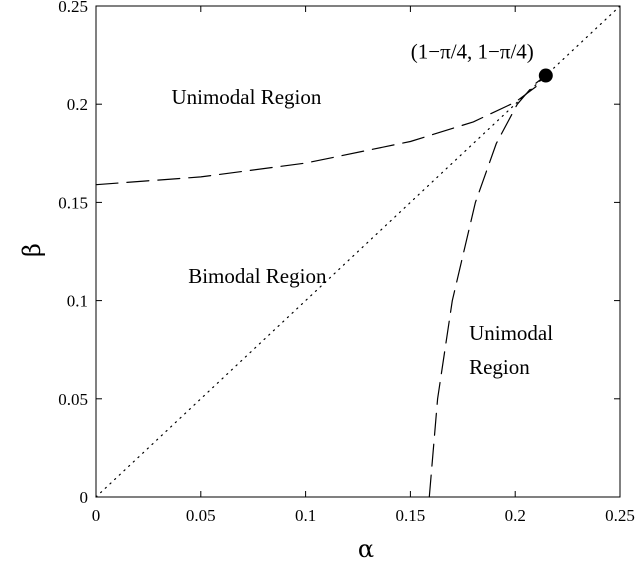 The image size is (637, 566). I want to click on x-tick-label: 0.25, so click(620, 515).